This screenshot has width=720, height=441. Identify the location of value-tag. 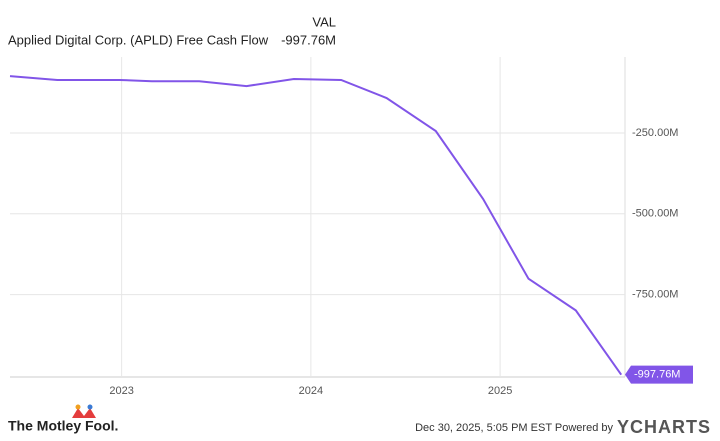
(659, 374).